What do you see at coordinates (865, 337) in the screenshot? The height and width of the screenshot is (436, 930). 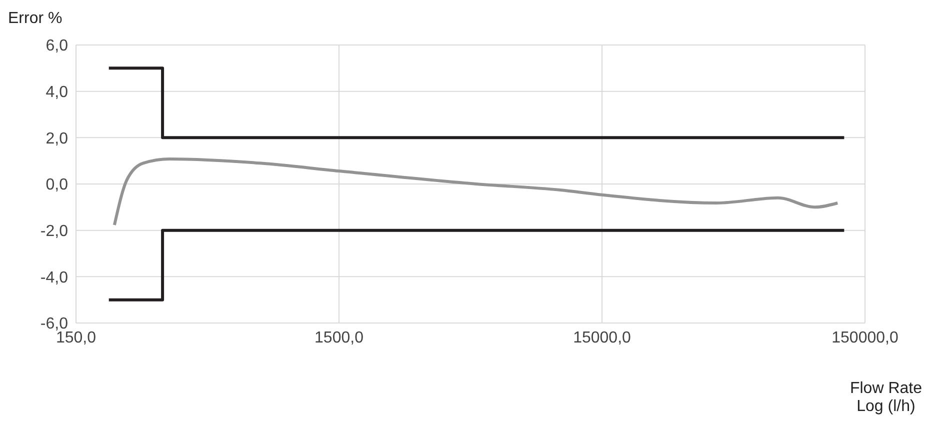 I see `x-tick-label: 150000,0` at bounding box center [865, 337].